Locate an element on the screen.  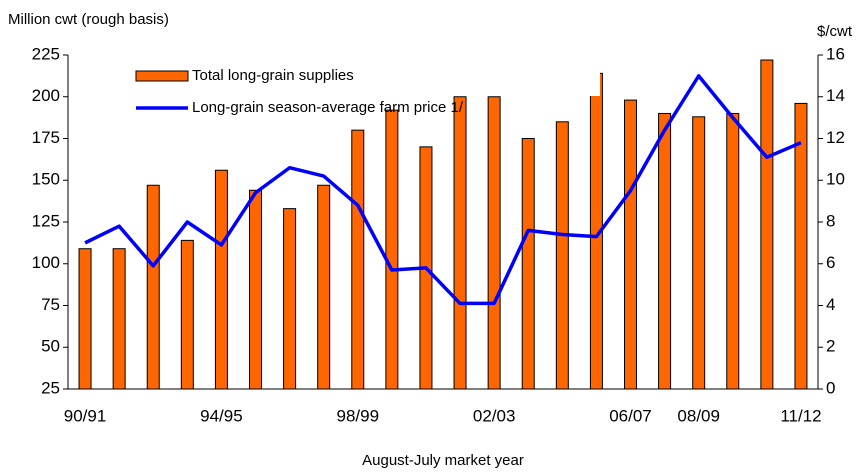
legend-label: Long-grain season-average farm price 1/ is located at coordinates (328, 107).